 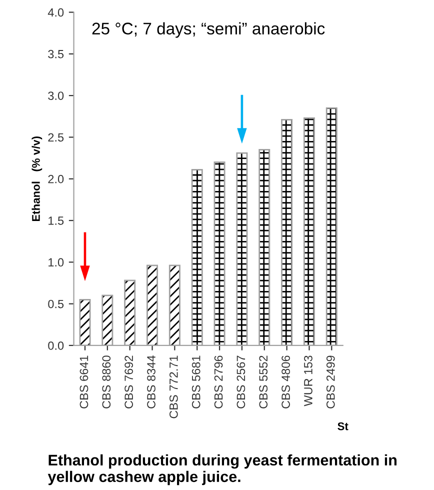 What do you see at coordinates (308, 381) in the screenshot?
I see `x-tick-label: WUR 153` at bounding box center [308, 381].